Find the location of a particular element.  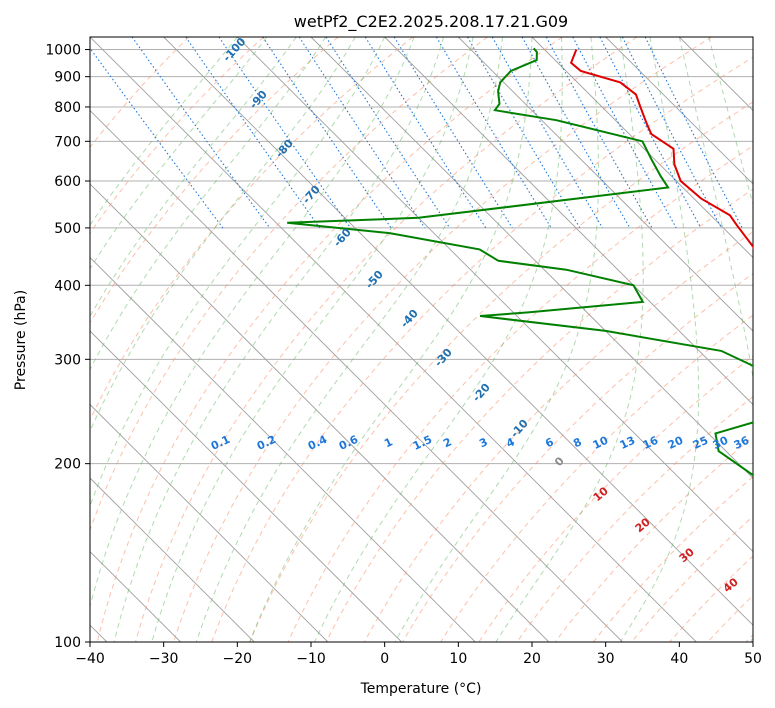

moist-adiabat-label: -40 is located at coordinates (409, 319).